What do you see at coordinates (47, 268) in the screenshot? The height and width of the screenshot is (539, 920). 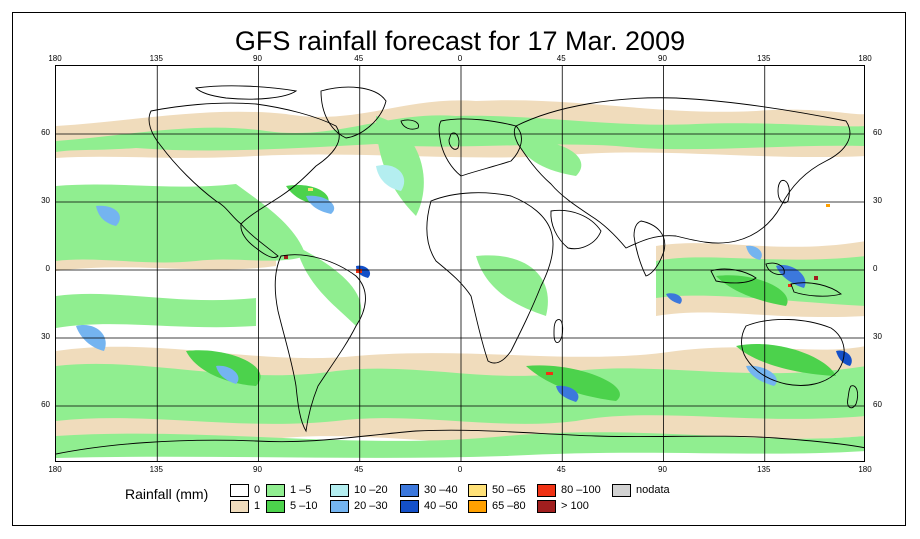 I see `left-latitude-tick: 0` at bounding box center [47, 268].